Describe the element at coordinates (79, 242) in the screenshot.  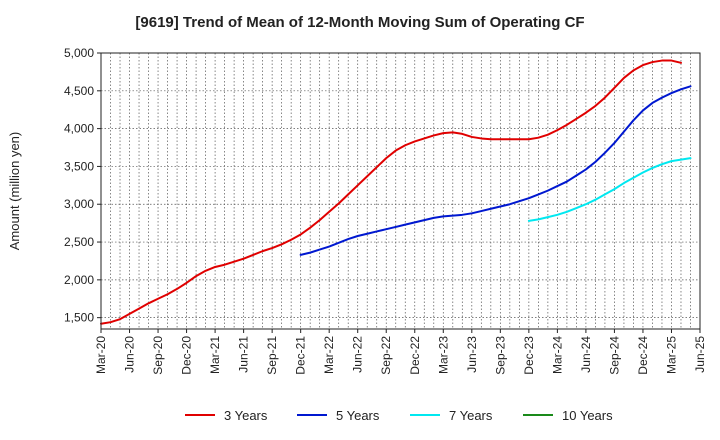
I see `y-tick-label: 2,500` at that location.